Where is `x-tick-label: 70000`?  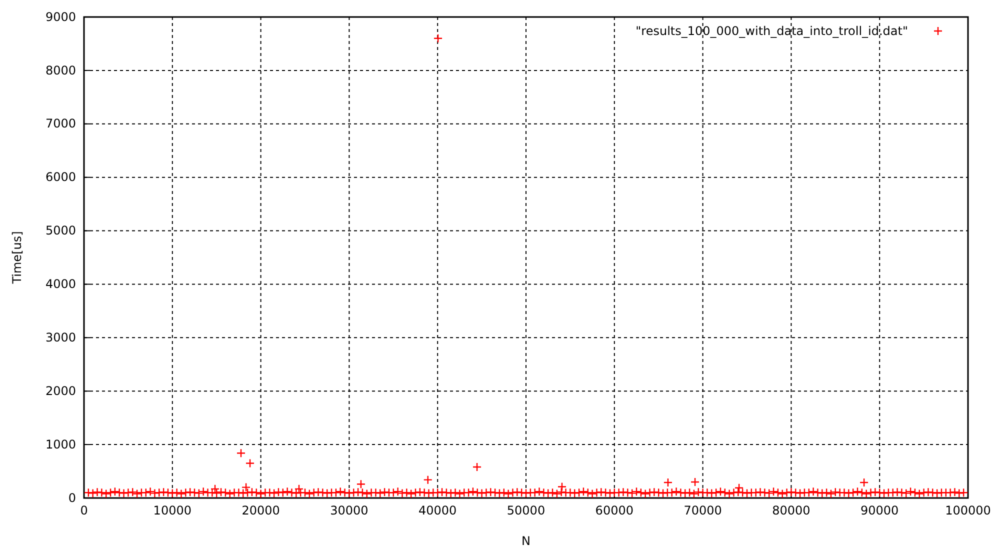 x-tick-label: 70000 is located at coordinates (703, 511).